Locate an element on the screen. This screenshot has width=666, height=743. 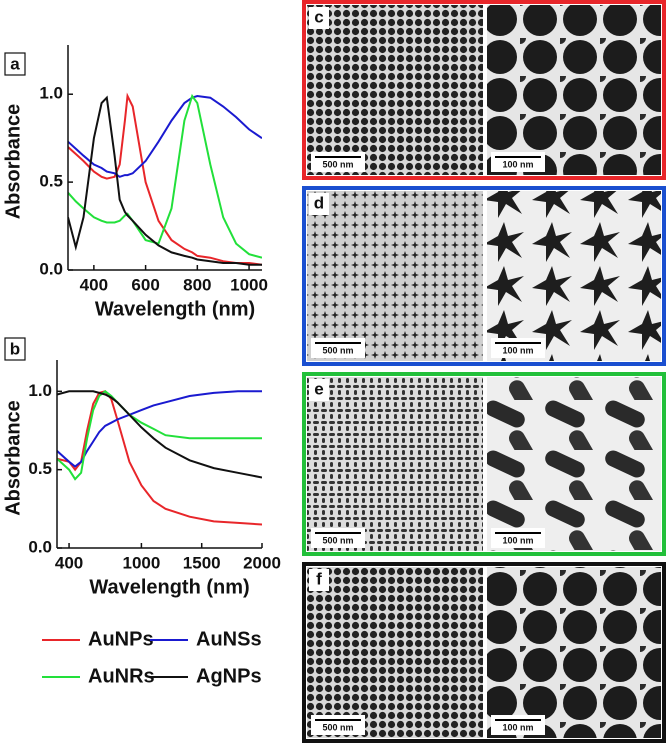
panel-label: d is located at coordinates (319, 202).